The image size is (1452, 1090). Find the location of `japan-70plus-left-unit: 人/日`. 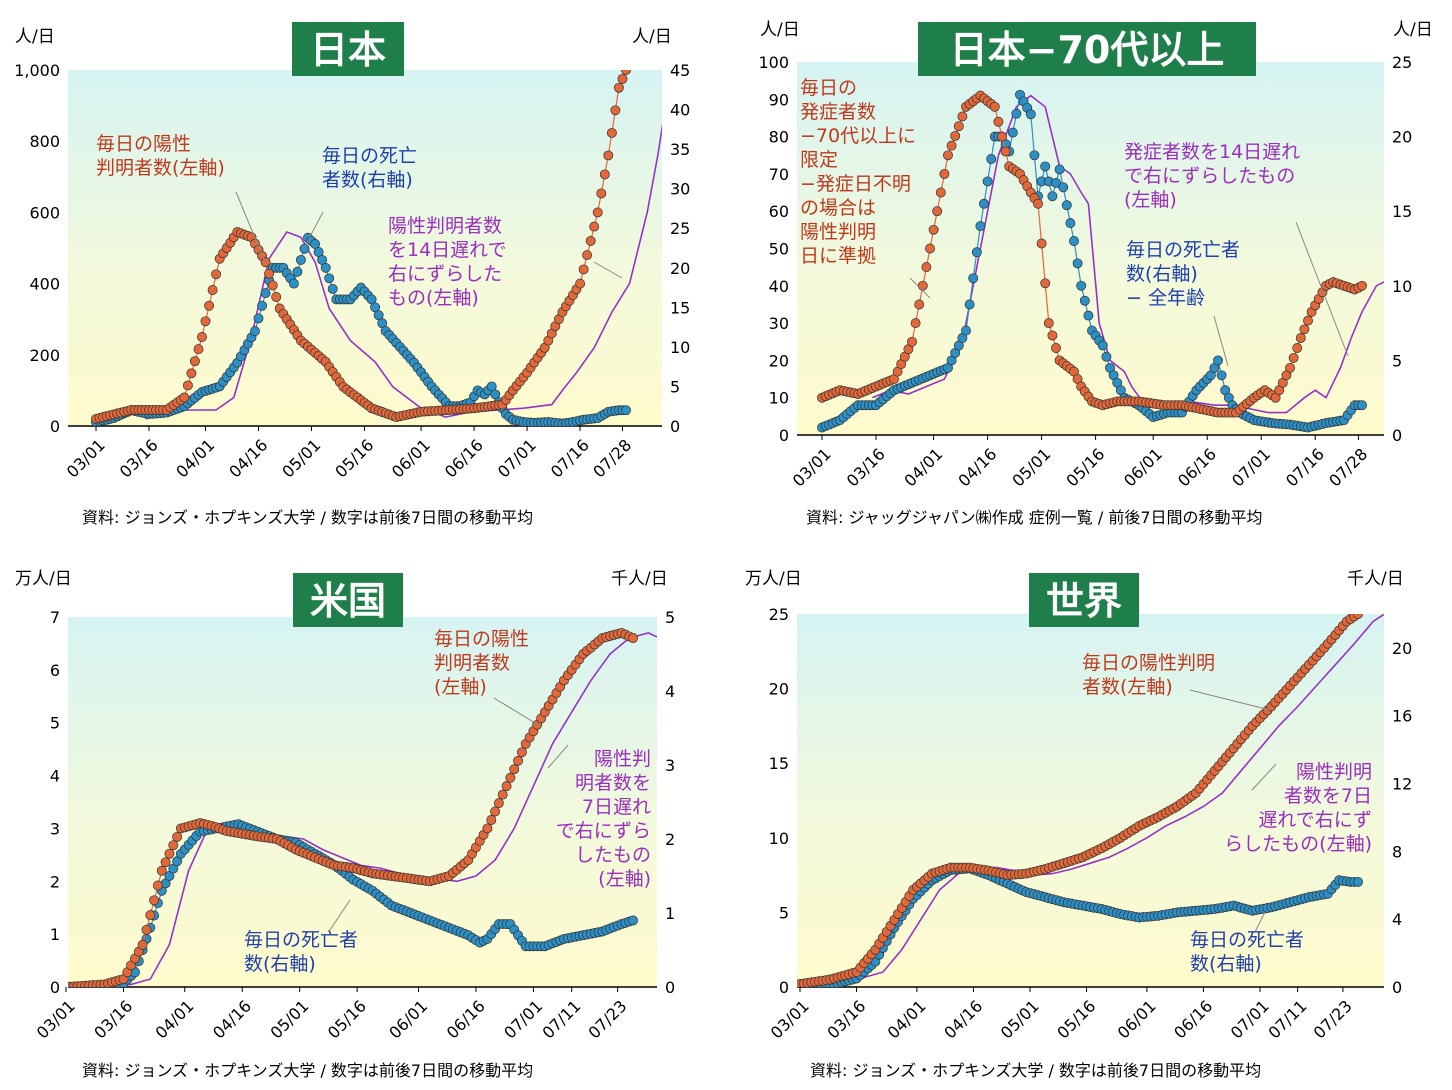

japan-70plus-left-unit: 人/日 is located at coordinates (780, 30).